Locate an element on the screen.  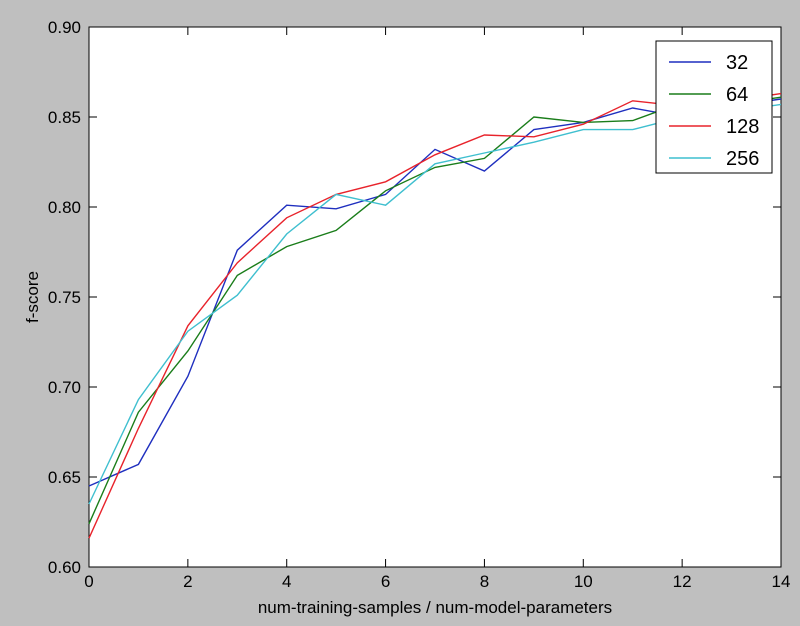
y-tick-label: 0.70 is located at coordinates (64, 387).